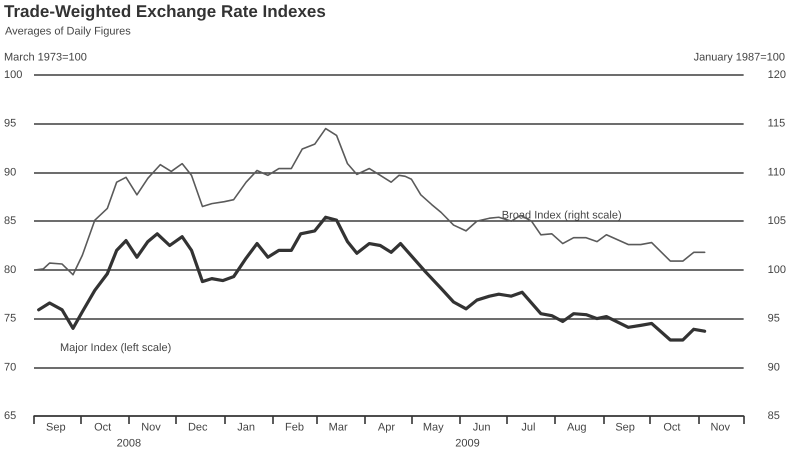 The image size is (789, 459). I want to click on x-tick-label: Dec, so click(198, 428).